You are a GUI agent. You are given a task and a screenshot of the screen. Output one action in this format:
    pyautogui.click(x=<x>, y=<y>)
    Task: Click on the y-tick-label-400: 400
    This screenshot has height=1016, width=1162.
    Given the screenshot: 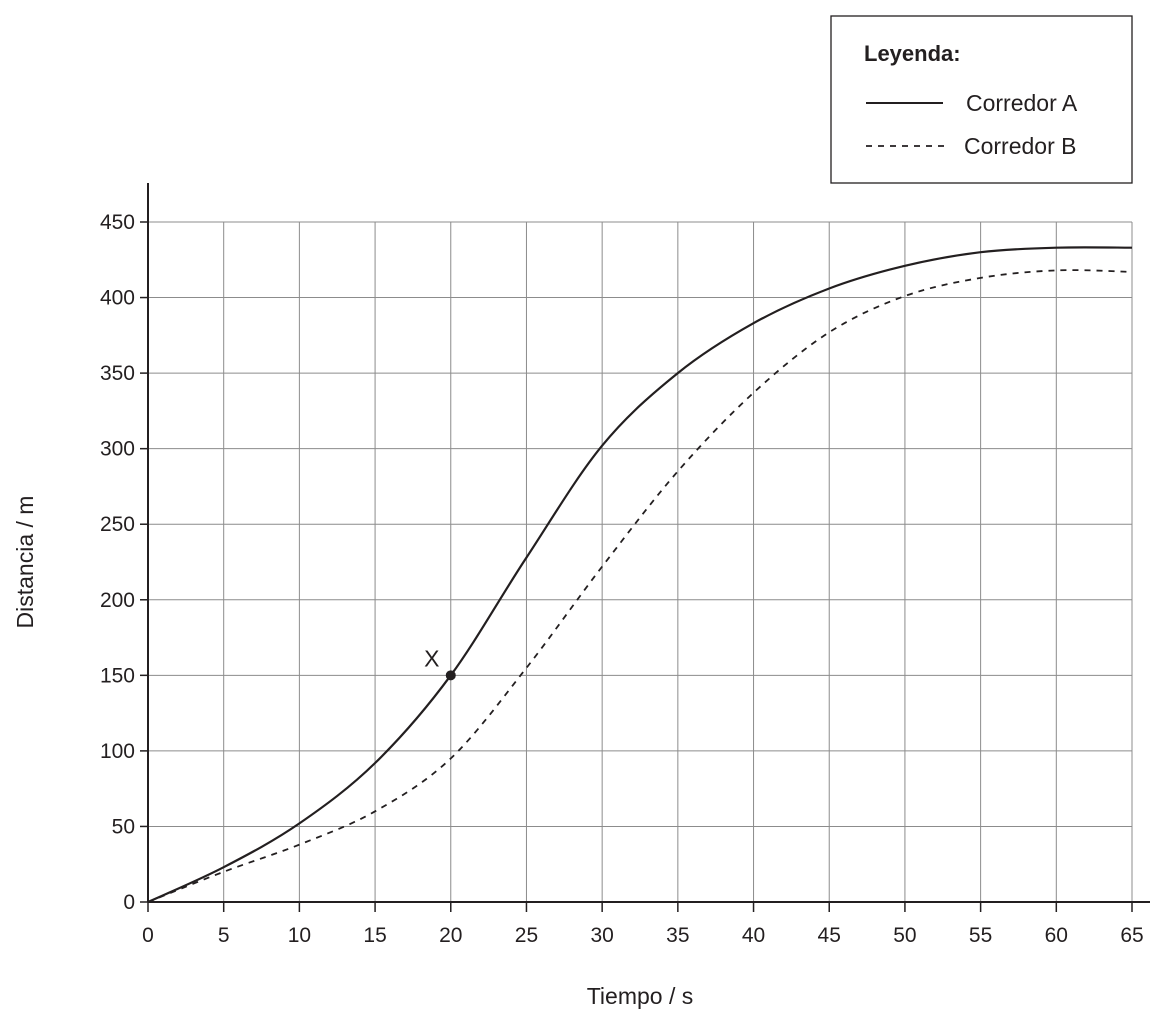 What is the action you would take?
    pyautogui.click(x=117, y=298)
    